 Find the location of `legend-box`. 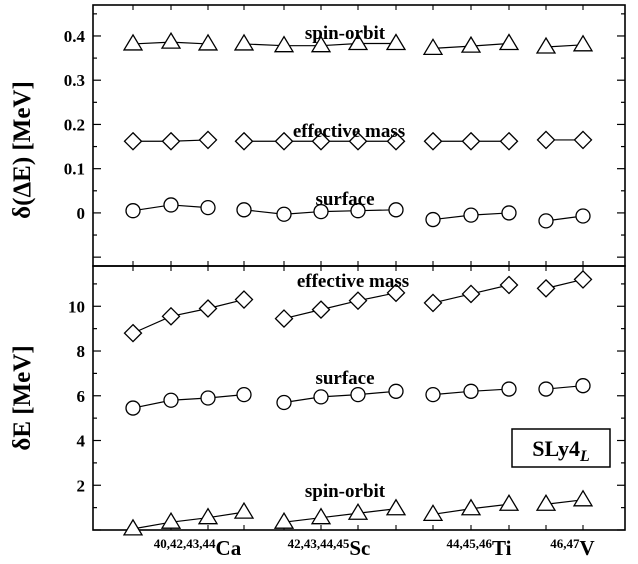

legend-box is located at coordinates (561, 448).